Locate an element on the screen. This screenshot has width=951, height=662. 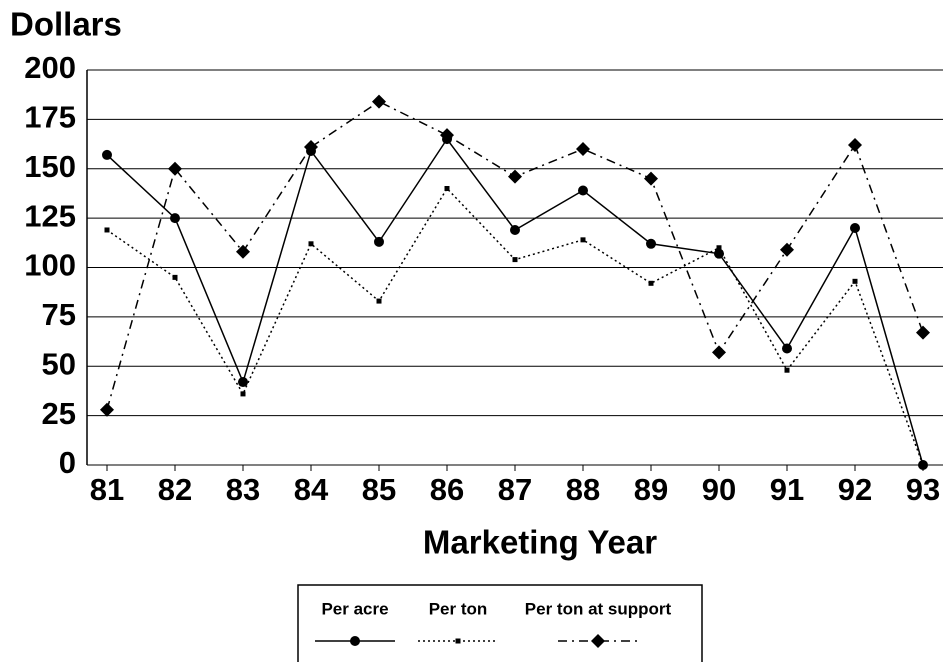
y-tick-label: 0 is located at coordinates (67, 462).